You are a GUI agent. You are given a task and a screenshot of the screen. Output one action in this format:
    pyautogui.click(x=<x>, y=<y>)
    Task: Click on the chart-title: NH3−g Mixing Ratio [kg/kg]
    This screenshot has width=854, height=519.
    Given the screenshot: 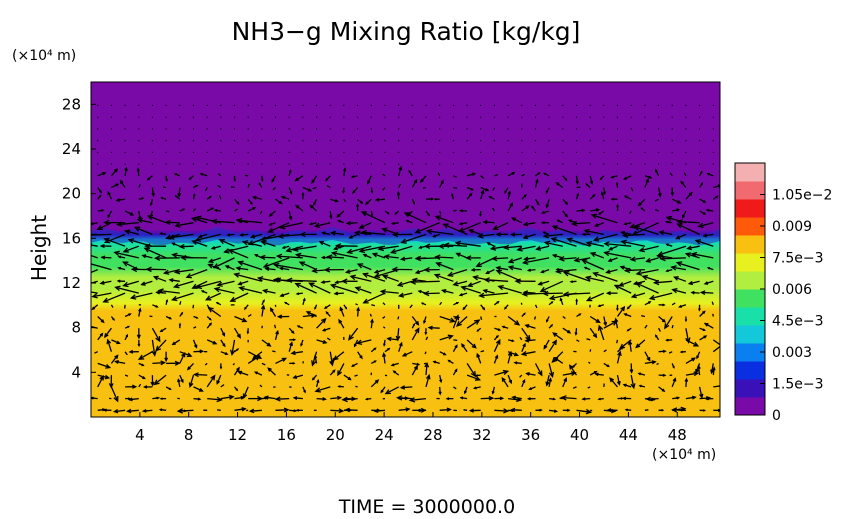 What is the action you would take?
    pyautogui.click(x=406, y=31)
    